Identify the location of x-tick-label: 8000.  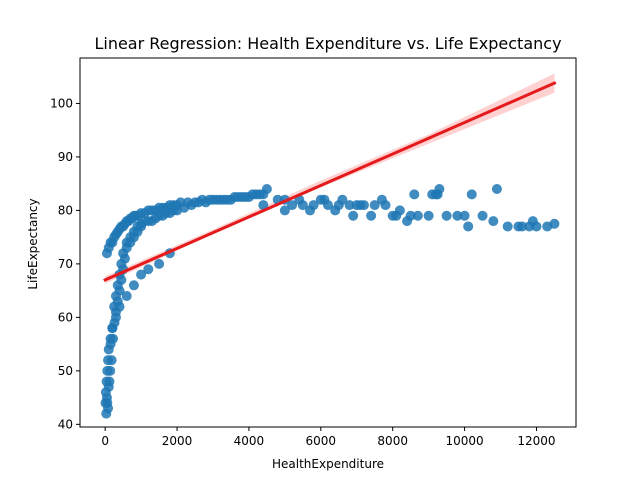
(392, 441).